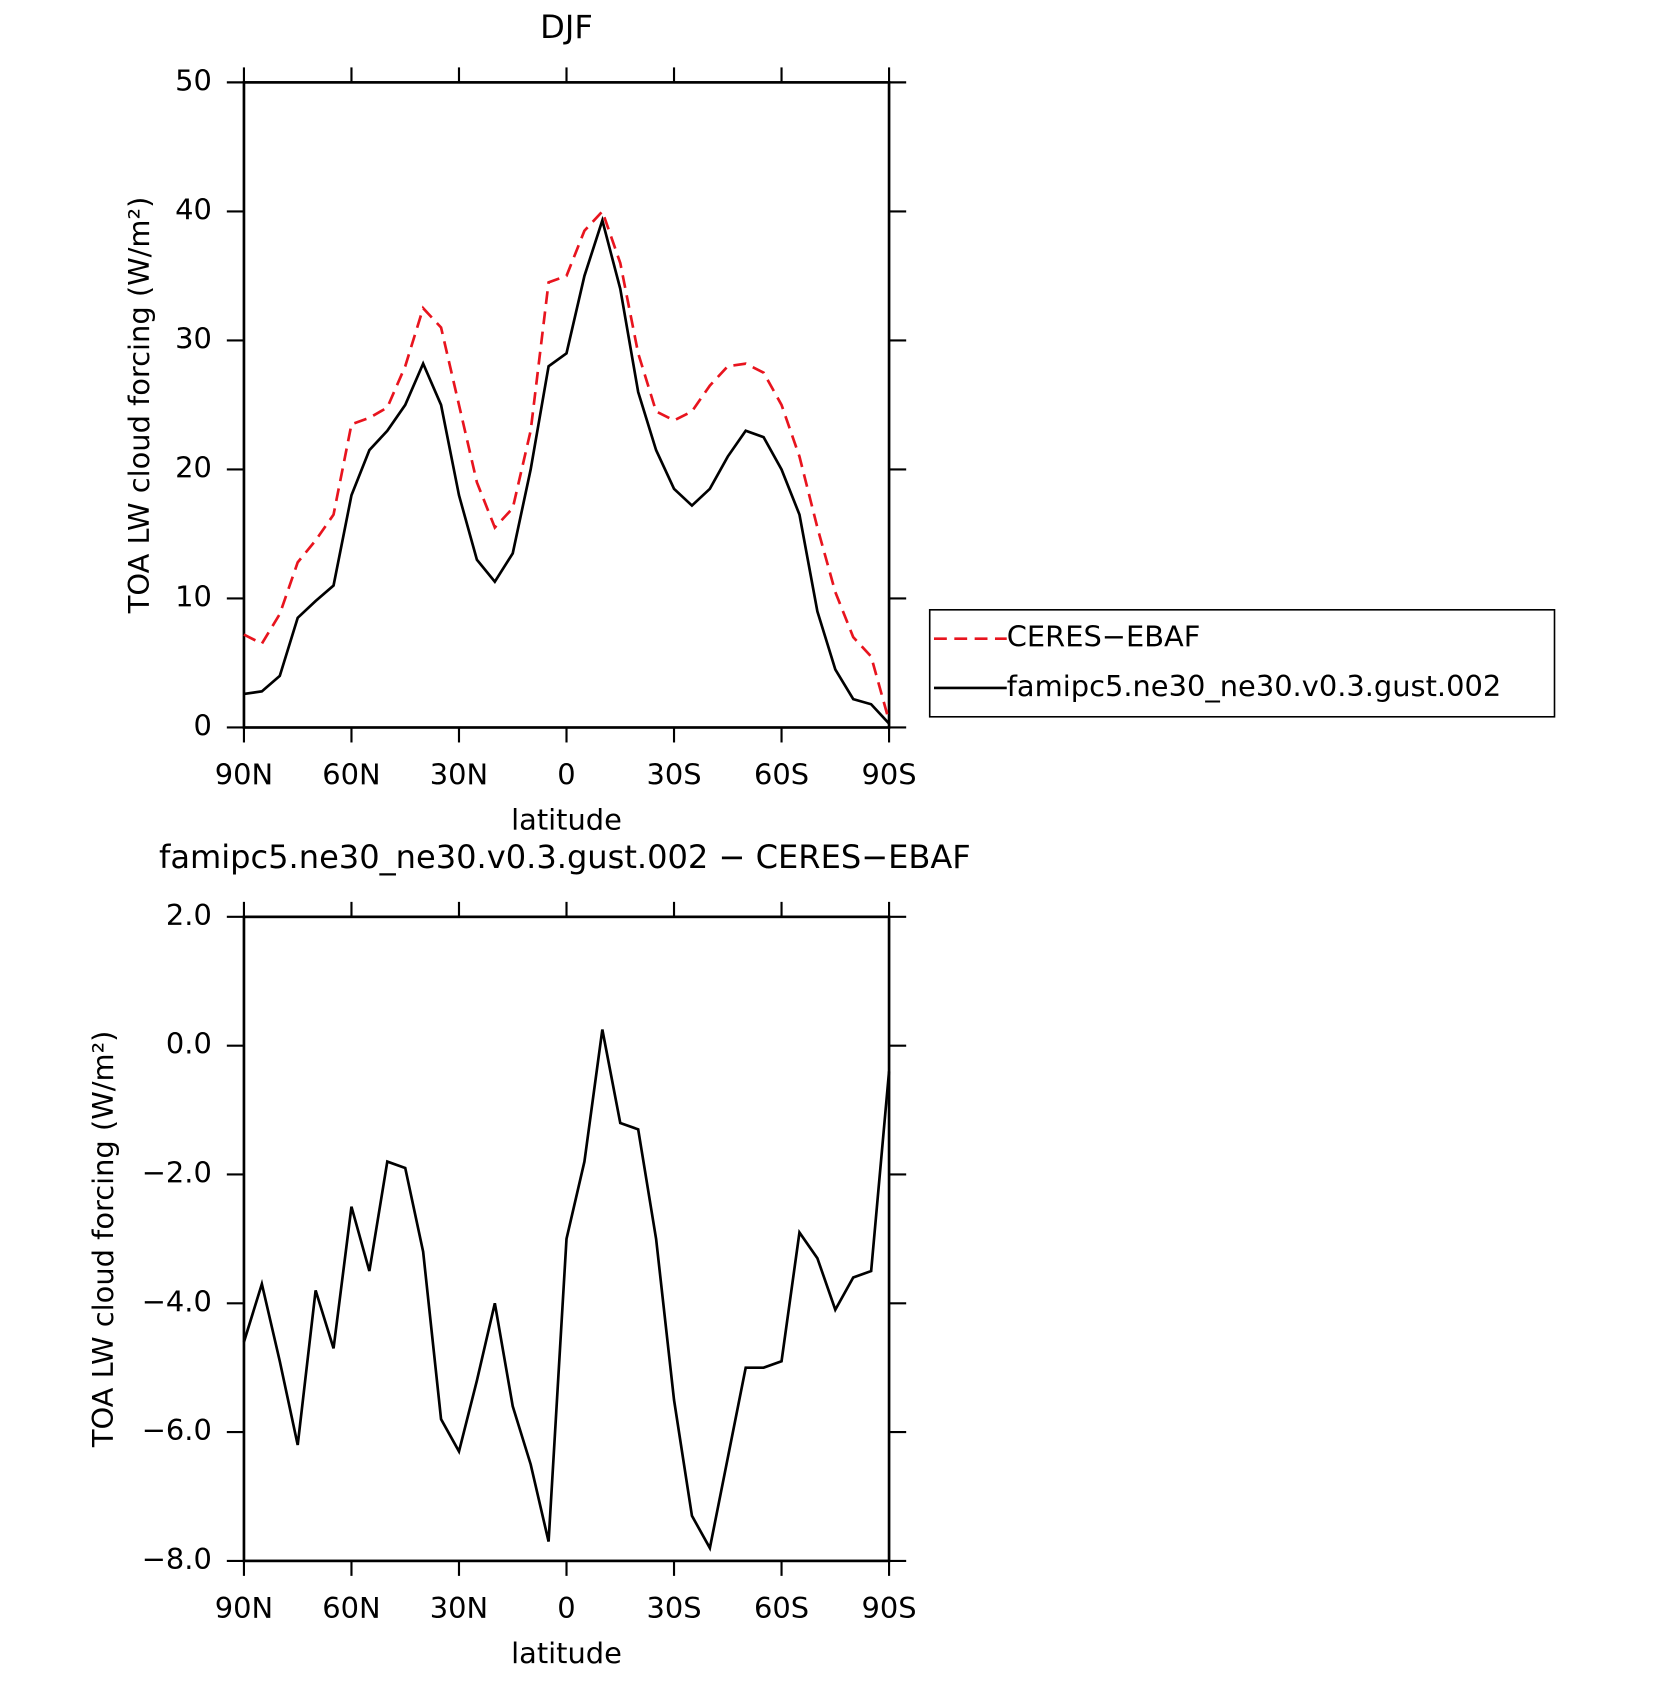 The width and height of the screenshot is (1669, 1685). I want to click on y-tick-label: 10, so click(193, 596).